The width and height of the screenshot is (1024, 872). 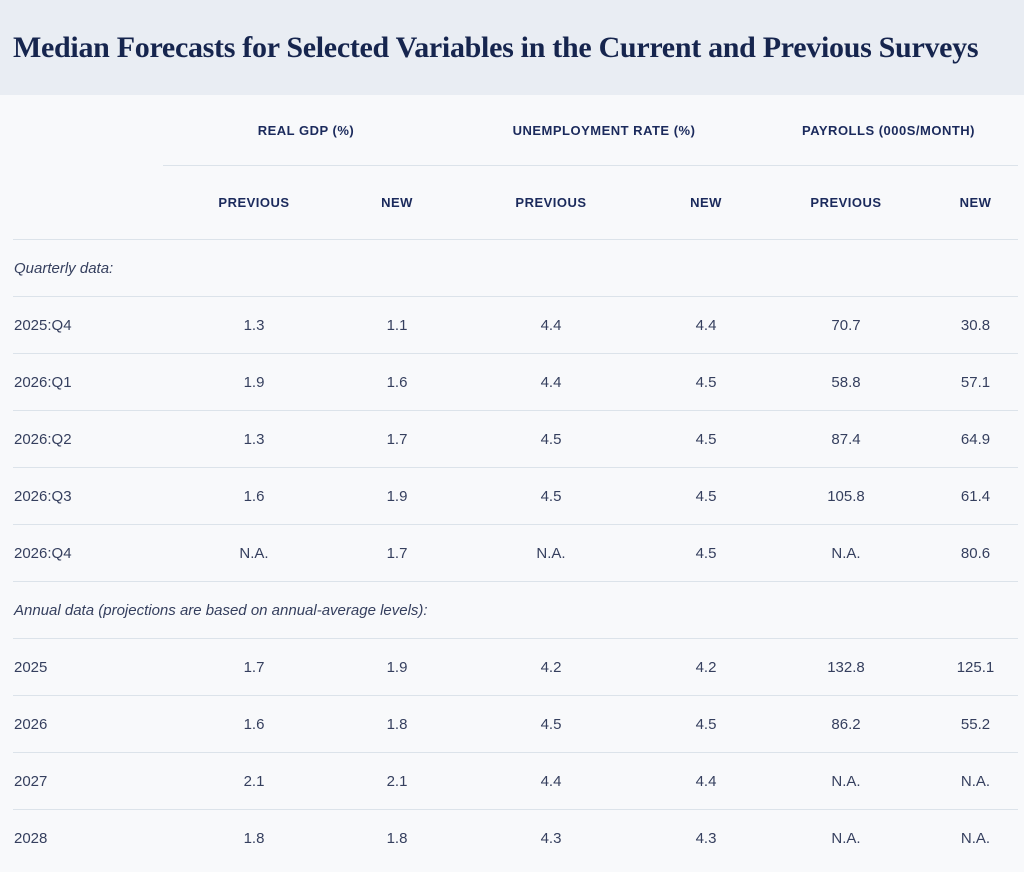 What do you see at coordinates (31, 724) in the screenshot?
I see `row-label-cell: 2026` at bounding box center [31, 724].